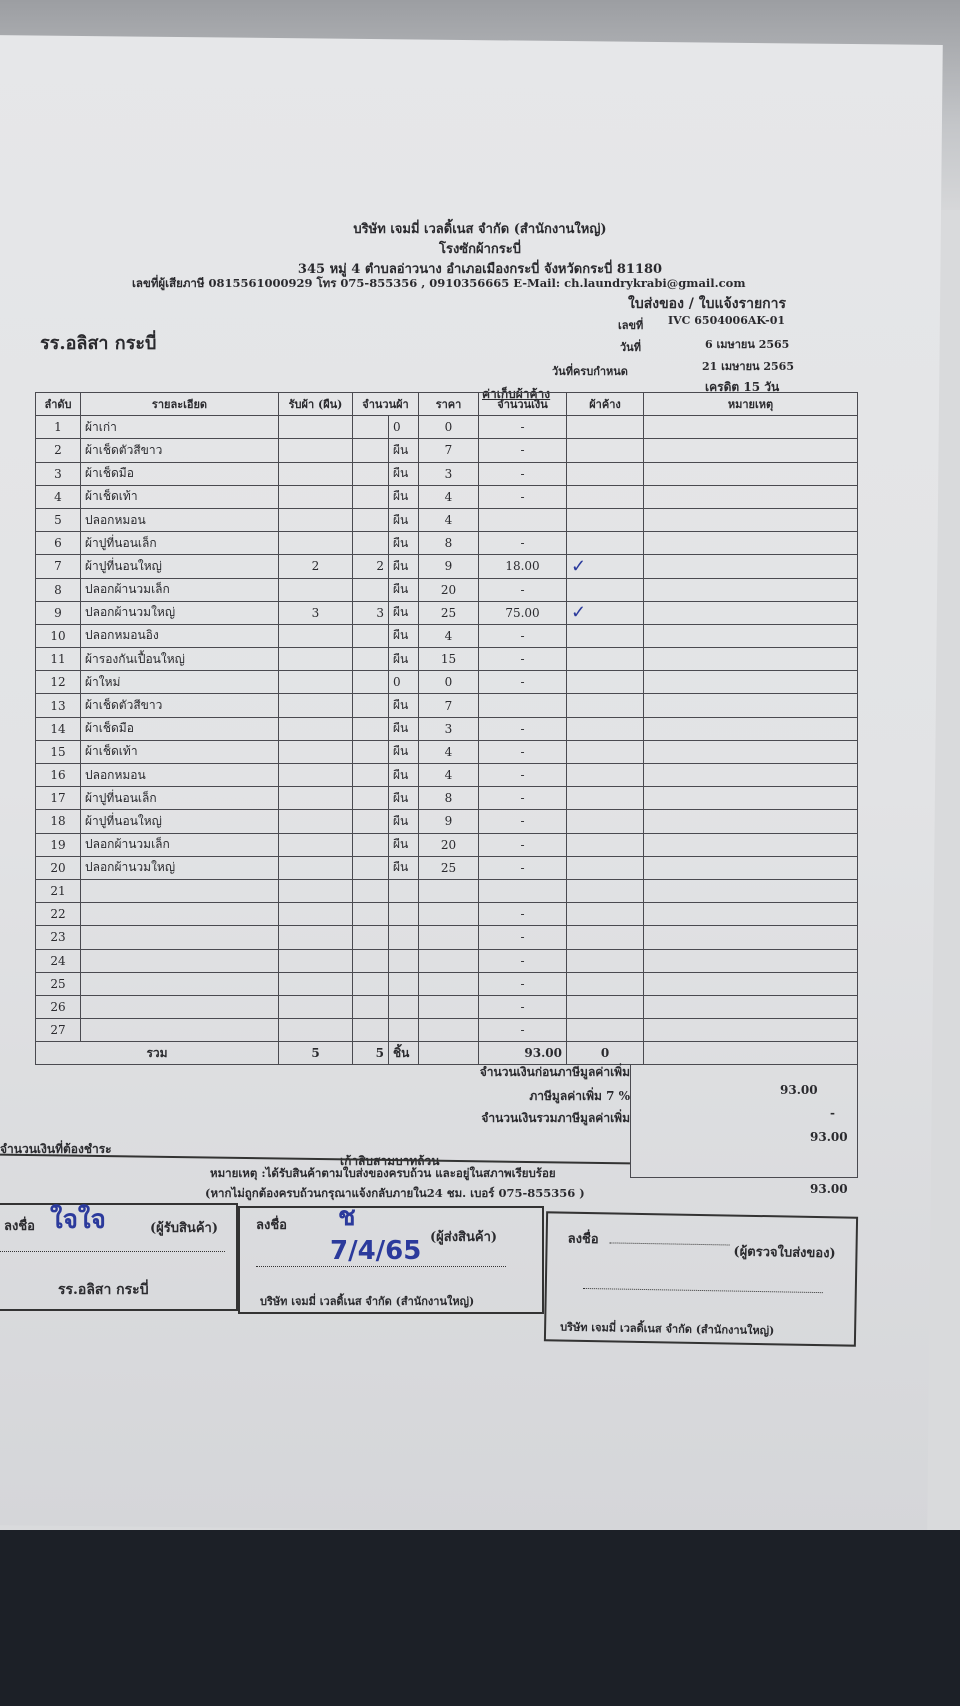  I want to click on table-row: 2 ผ้าเช็ดตัวสีขาว ผืน 7-, so click(446, 450).